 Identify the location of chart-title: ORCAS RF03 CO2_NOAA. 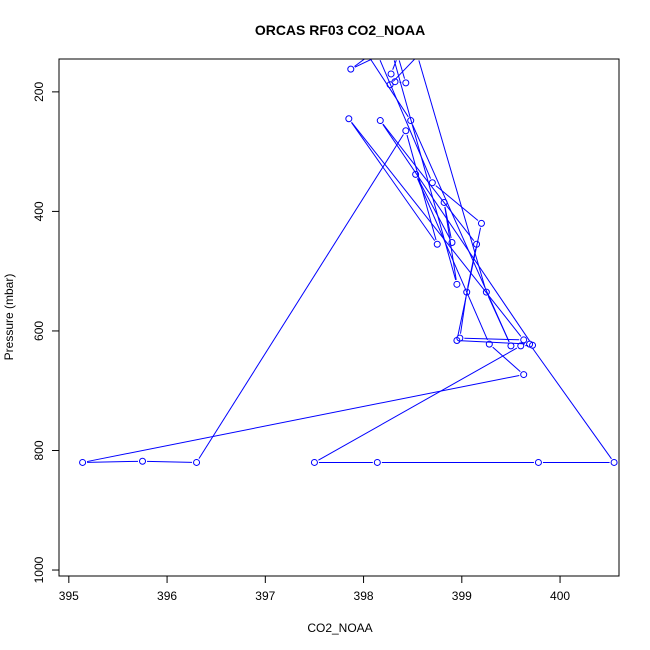
(340, 30).